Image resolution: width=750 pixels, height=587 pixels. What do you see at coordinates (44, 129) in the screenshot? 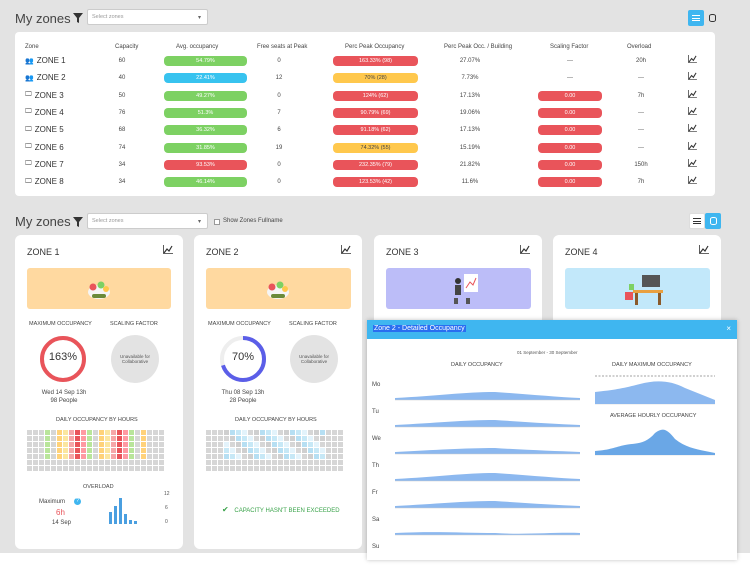
I see `zone-name: 🖵 ZONE 5` at bounding box center [44, 129].